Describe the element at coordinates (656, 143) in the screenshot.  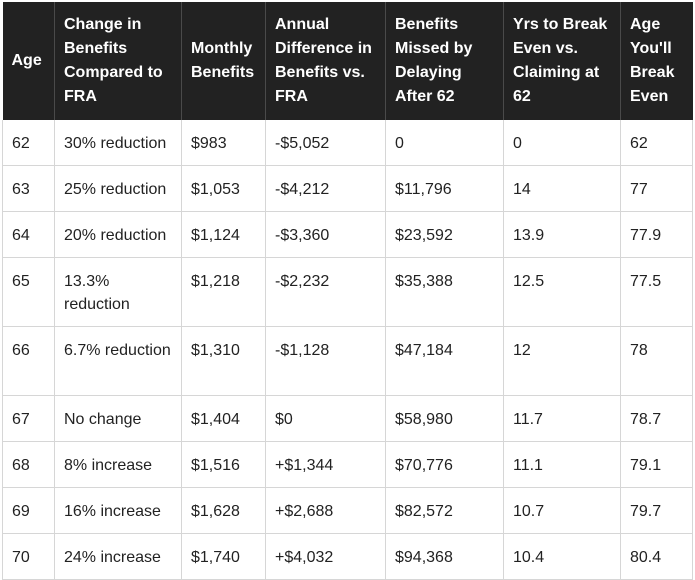
I see `cell-break-even-age: 62` at that location.